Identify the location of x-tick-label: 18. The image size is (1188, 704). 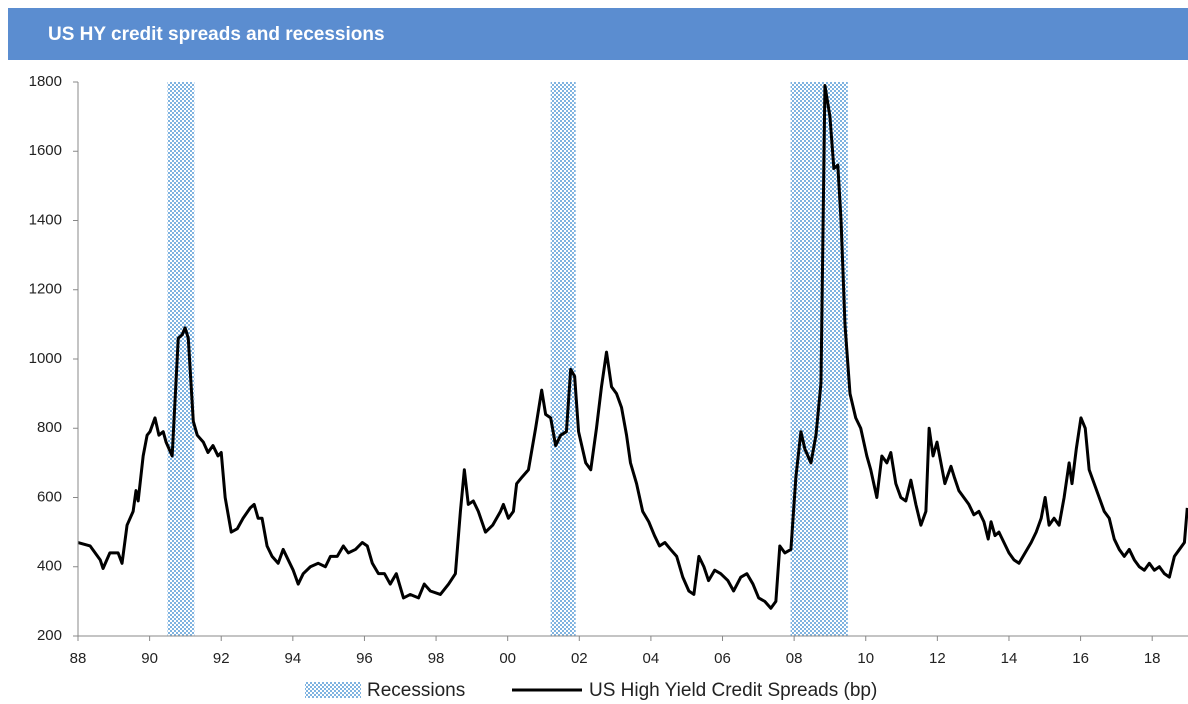
(1152, 658).